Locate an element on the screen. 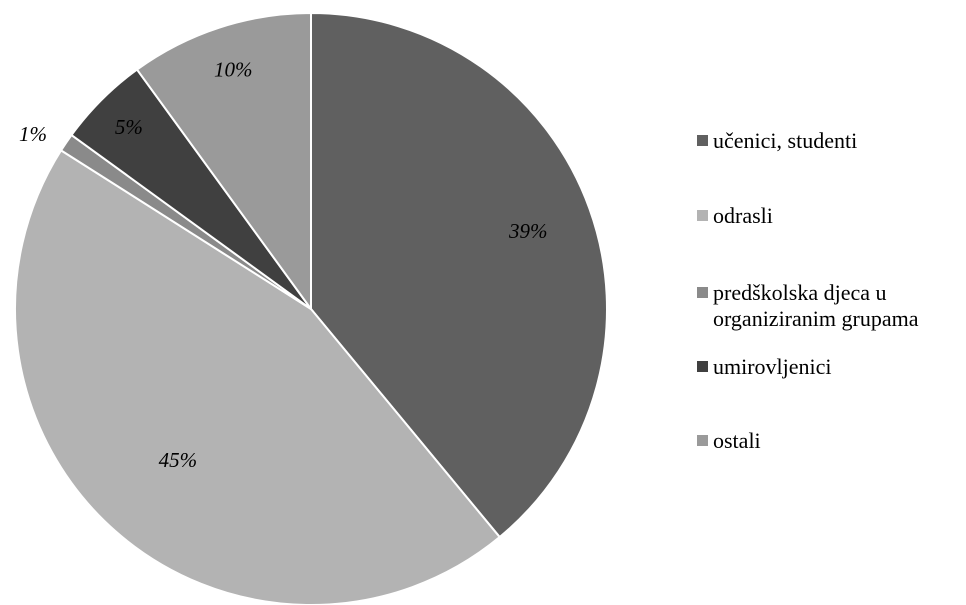 This screenshot has width=966, height=605. legend-item-odrasli: odrasli is located at coordinates (830, 216).